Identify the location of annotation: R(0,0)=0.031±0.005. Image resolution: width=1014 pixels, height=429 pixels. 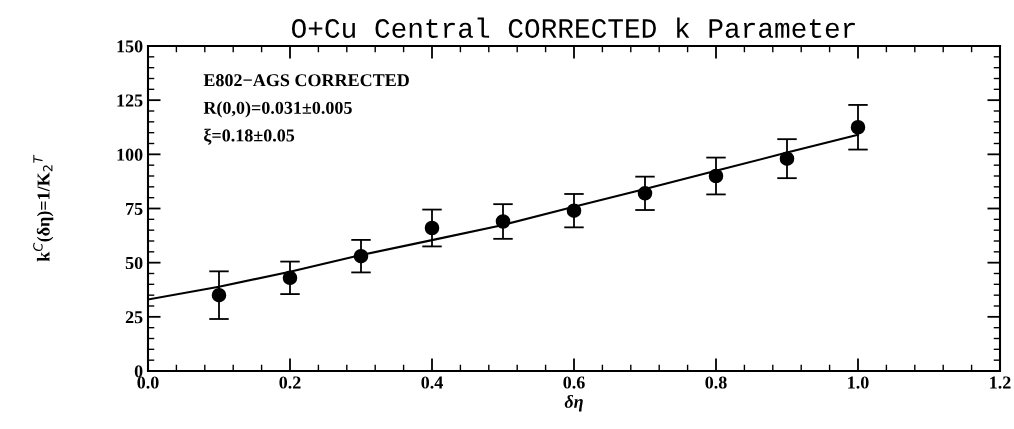
(277, 109).